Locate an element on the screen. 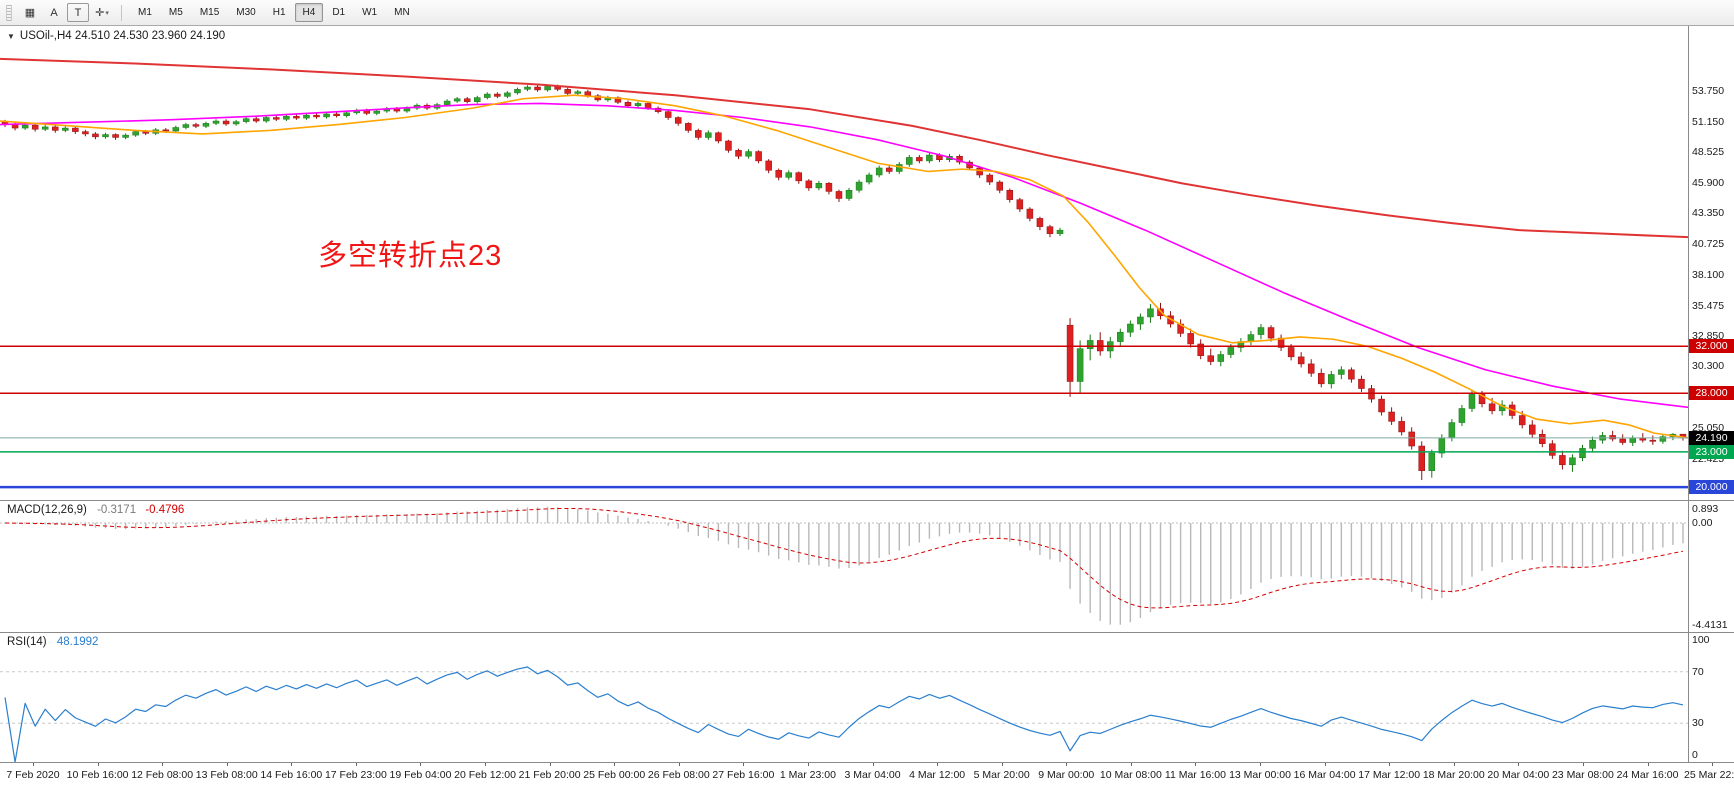 This screenshot has height=786, width=1734. drawing-tools-toolbar: ▦ A T ✛ ▾ is located at coordinates (66, 12).